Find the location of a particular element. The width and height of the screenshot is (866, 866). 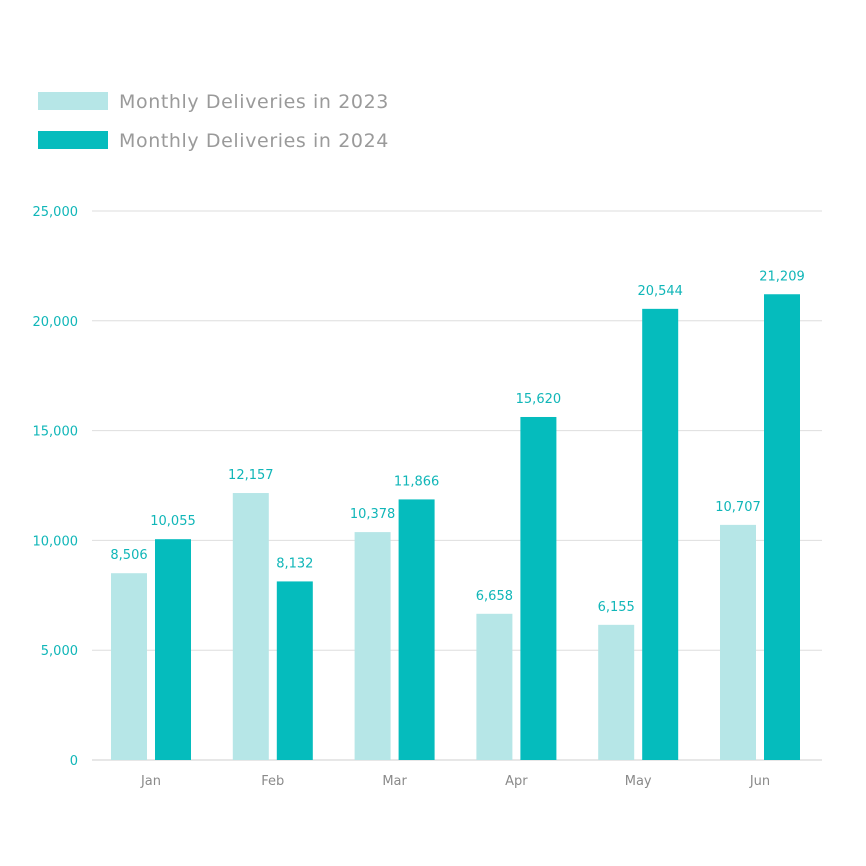

x-tick-label-jan: Jan is located at coordinates (150, 781).